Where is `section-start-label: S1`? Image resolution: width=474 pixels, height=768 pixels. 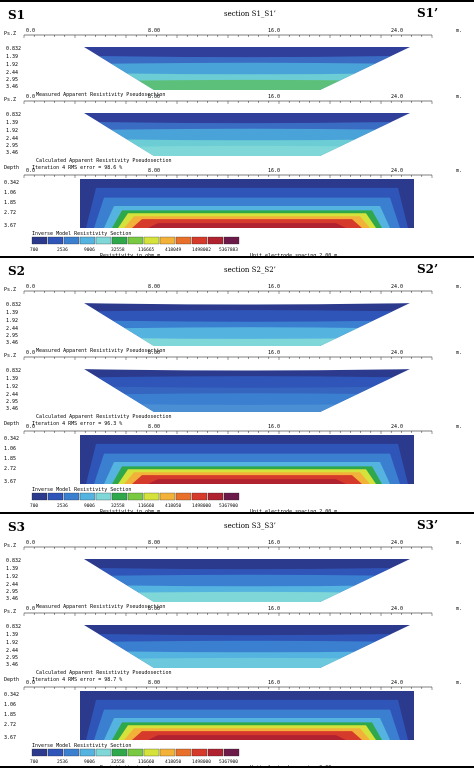
section-start-label: S1 is located at coordinates (16, 15).